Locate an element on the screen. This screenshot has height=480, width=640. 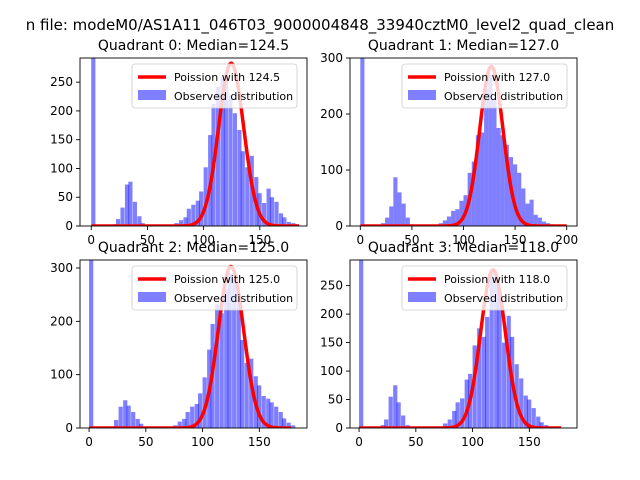
subplot-title: Quadrant 0: Median=124.5 is located at coordinates (193, 46).